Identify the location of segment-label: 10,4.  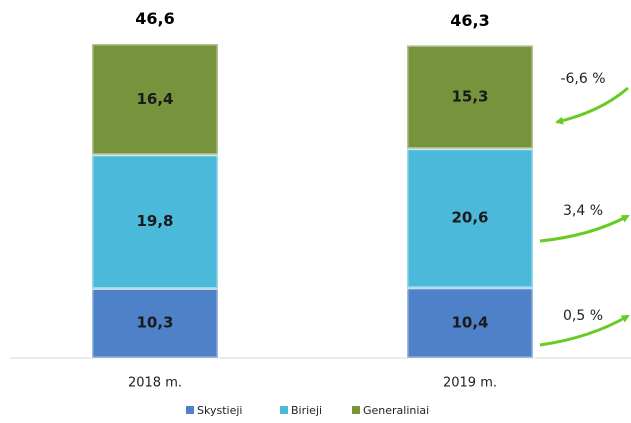
(469, 322).